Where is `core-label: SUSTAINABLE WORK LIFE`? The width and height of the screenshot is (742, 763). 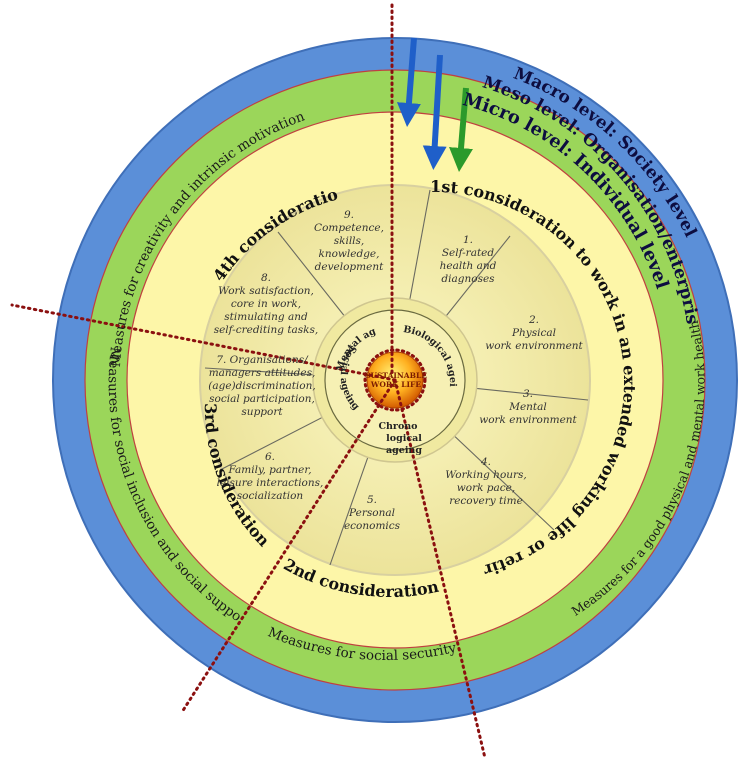 core-label: SUSTAINABLE WORK LIFE is located at coordinates (396, 380).